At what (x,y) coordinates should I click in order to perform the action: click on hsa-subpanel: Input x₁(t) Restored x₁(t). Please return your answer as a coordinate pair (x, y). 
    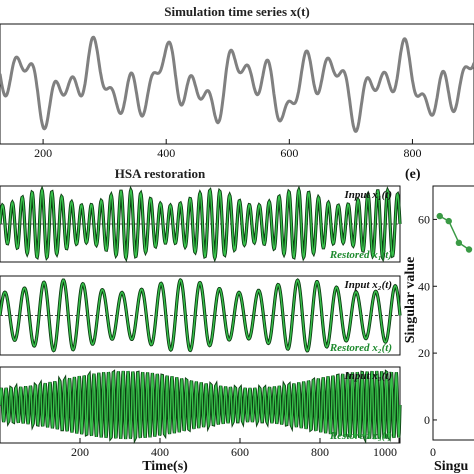
    Looking at the image, I should click on (201, 224).